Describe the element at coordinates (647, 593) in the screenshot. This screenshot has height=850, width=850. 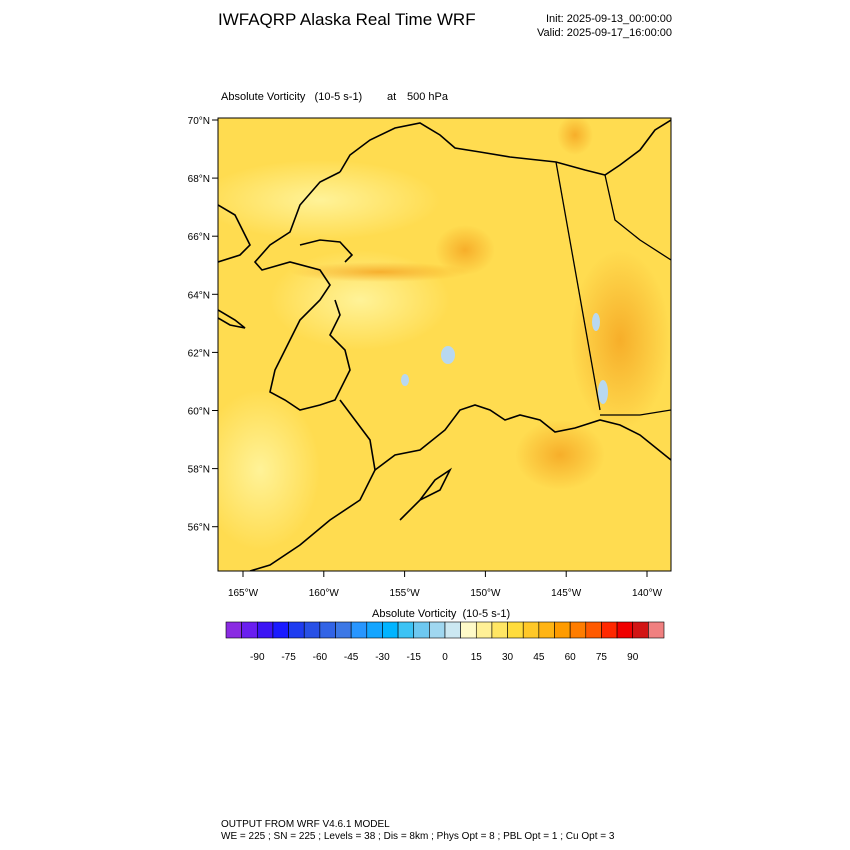
I see `lon-label: 140°W` at that location.